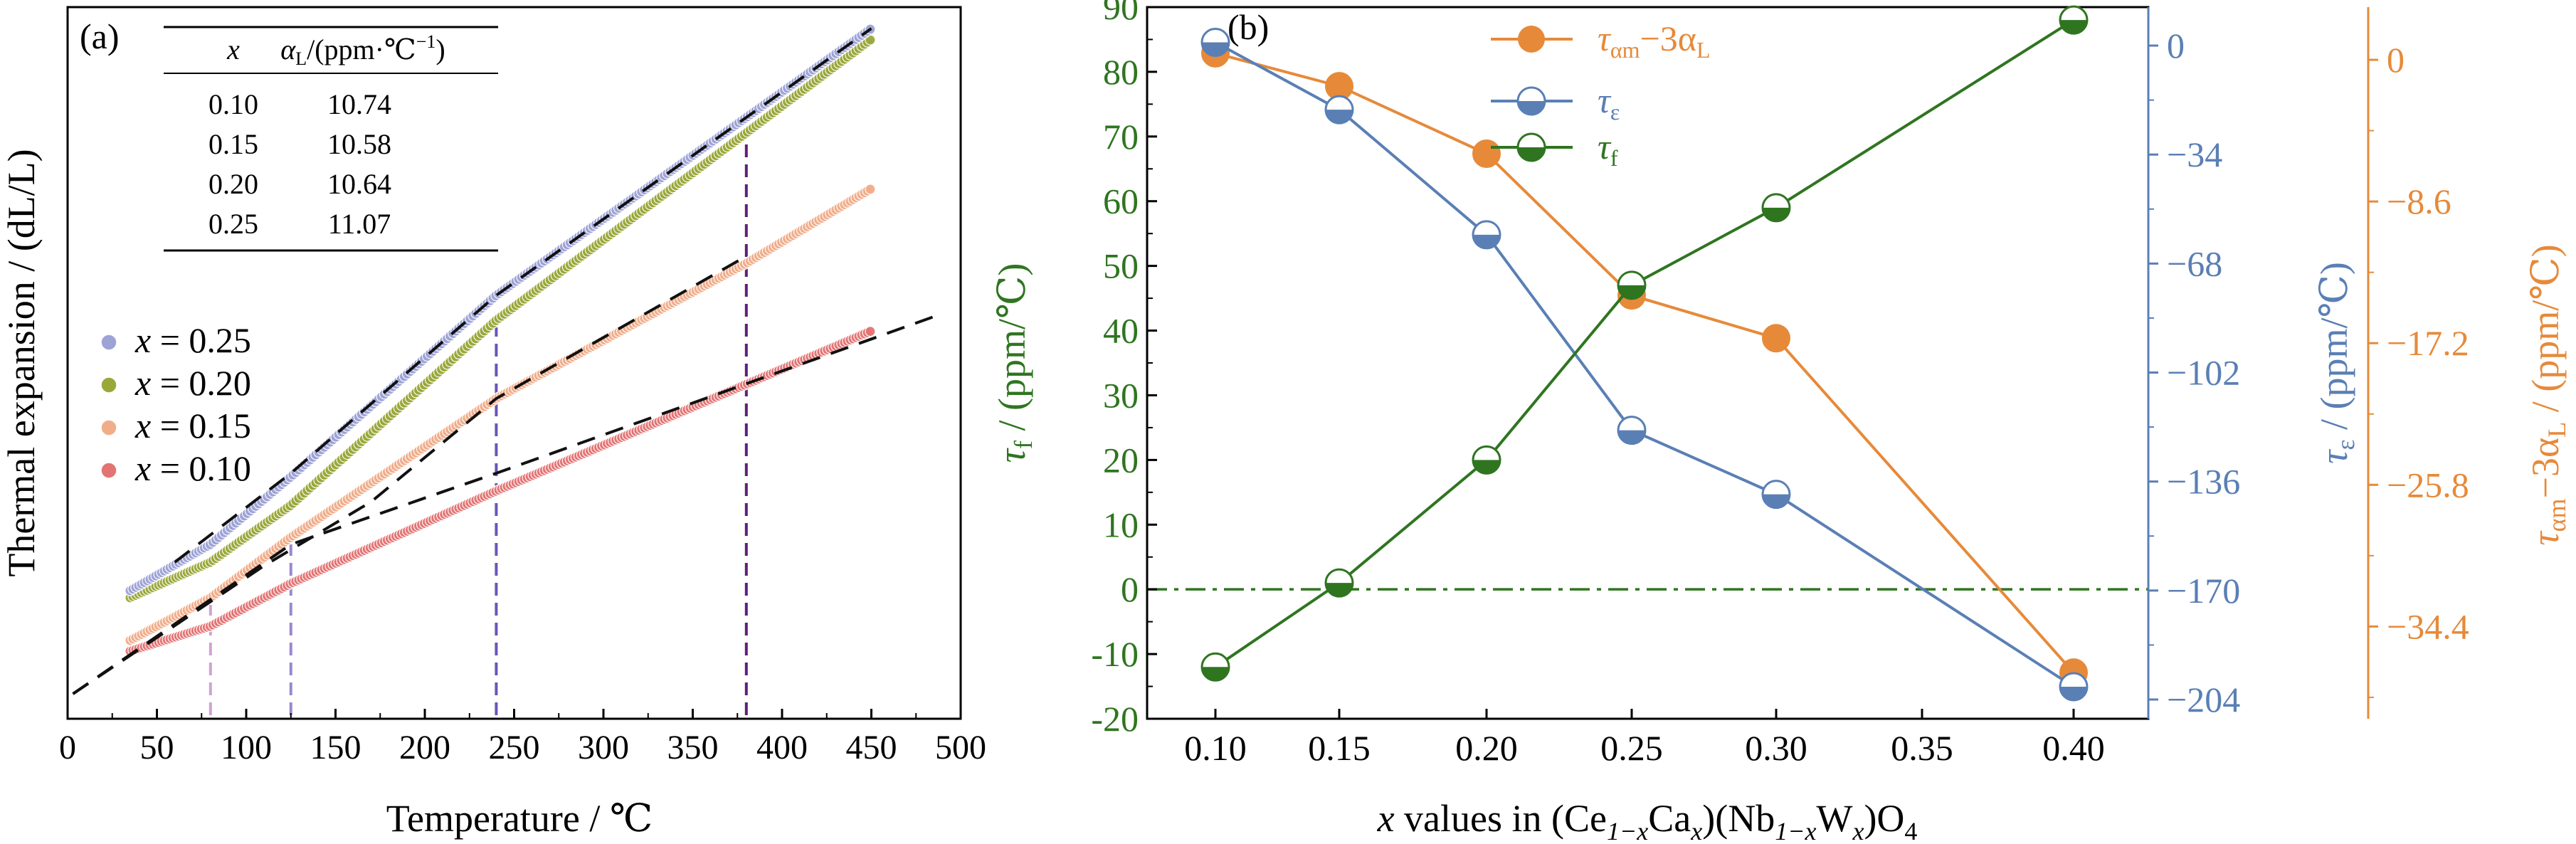  I want to click on panel-a-x-axis-label: Temperature / ℃, so click(520, 818).